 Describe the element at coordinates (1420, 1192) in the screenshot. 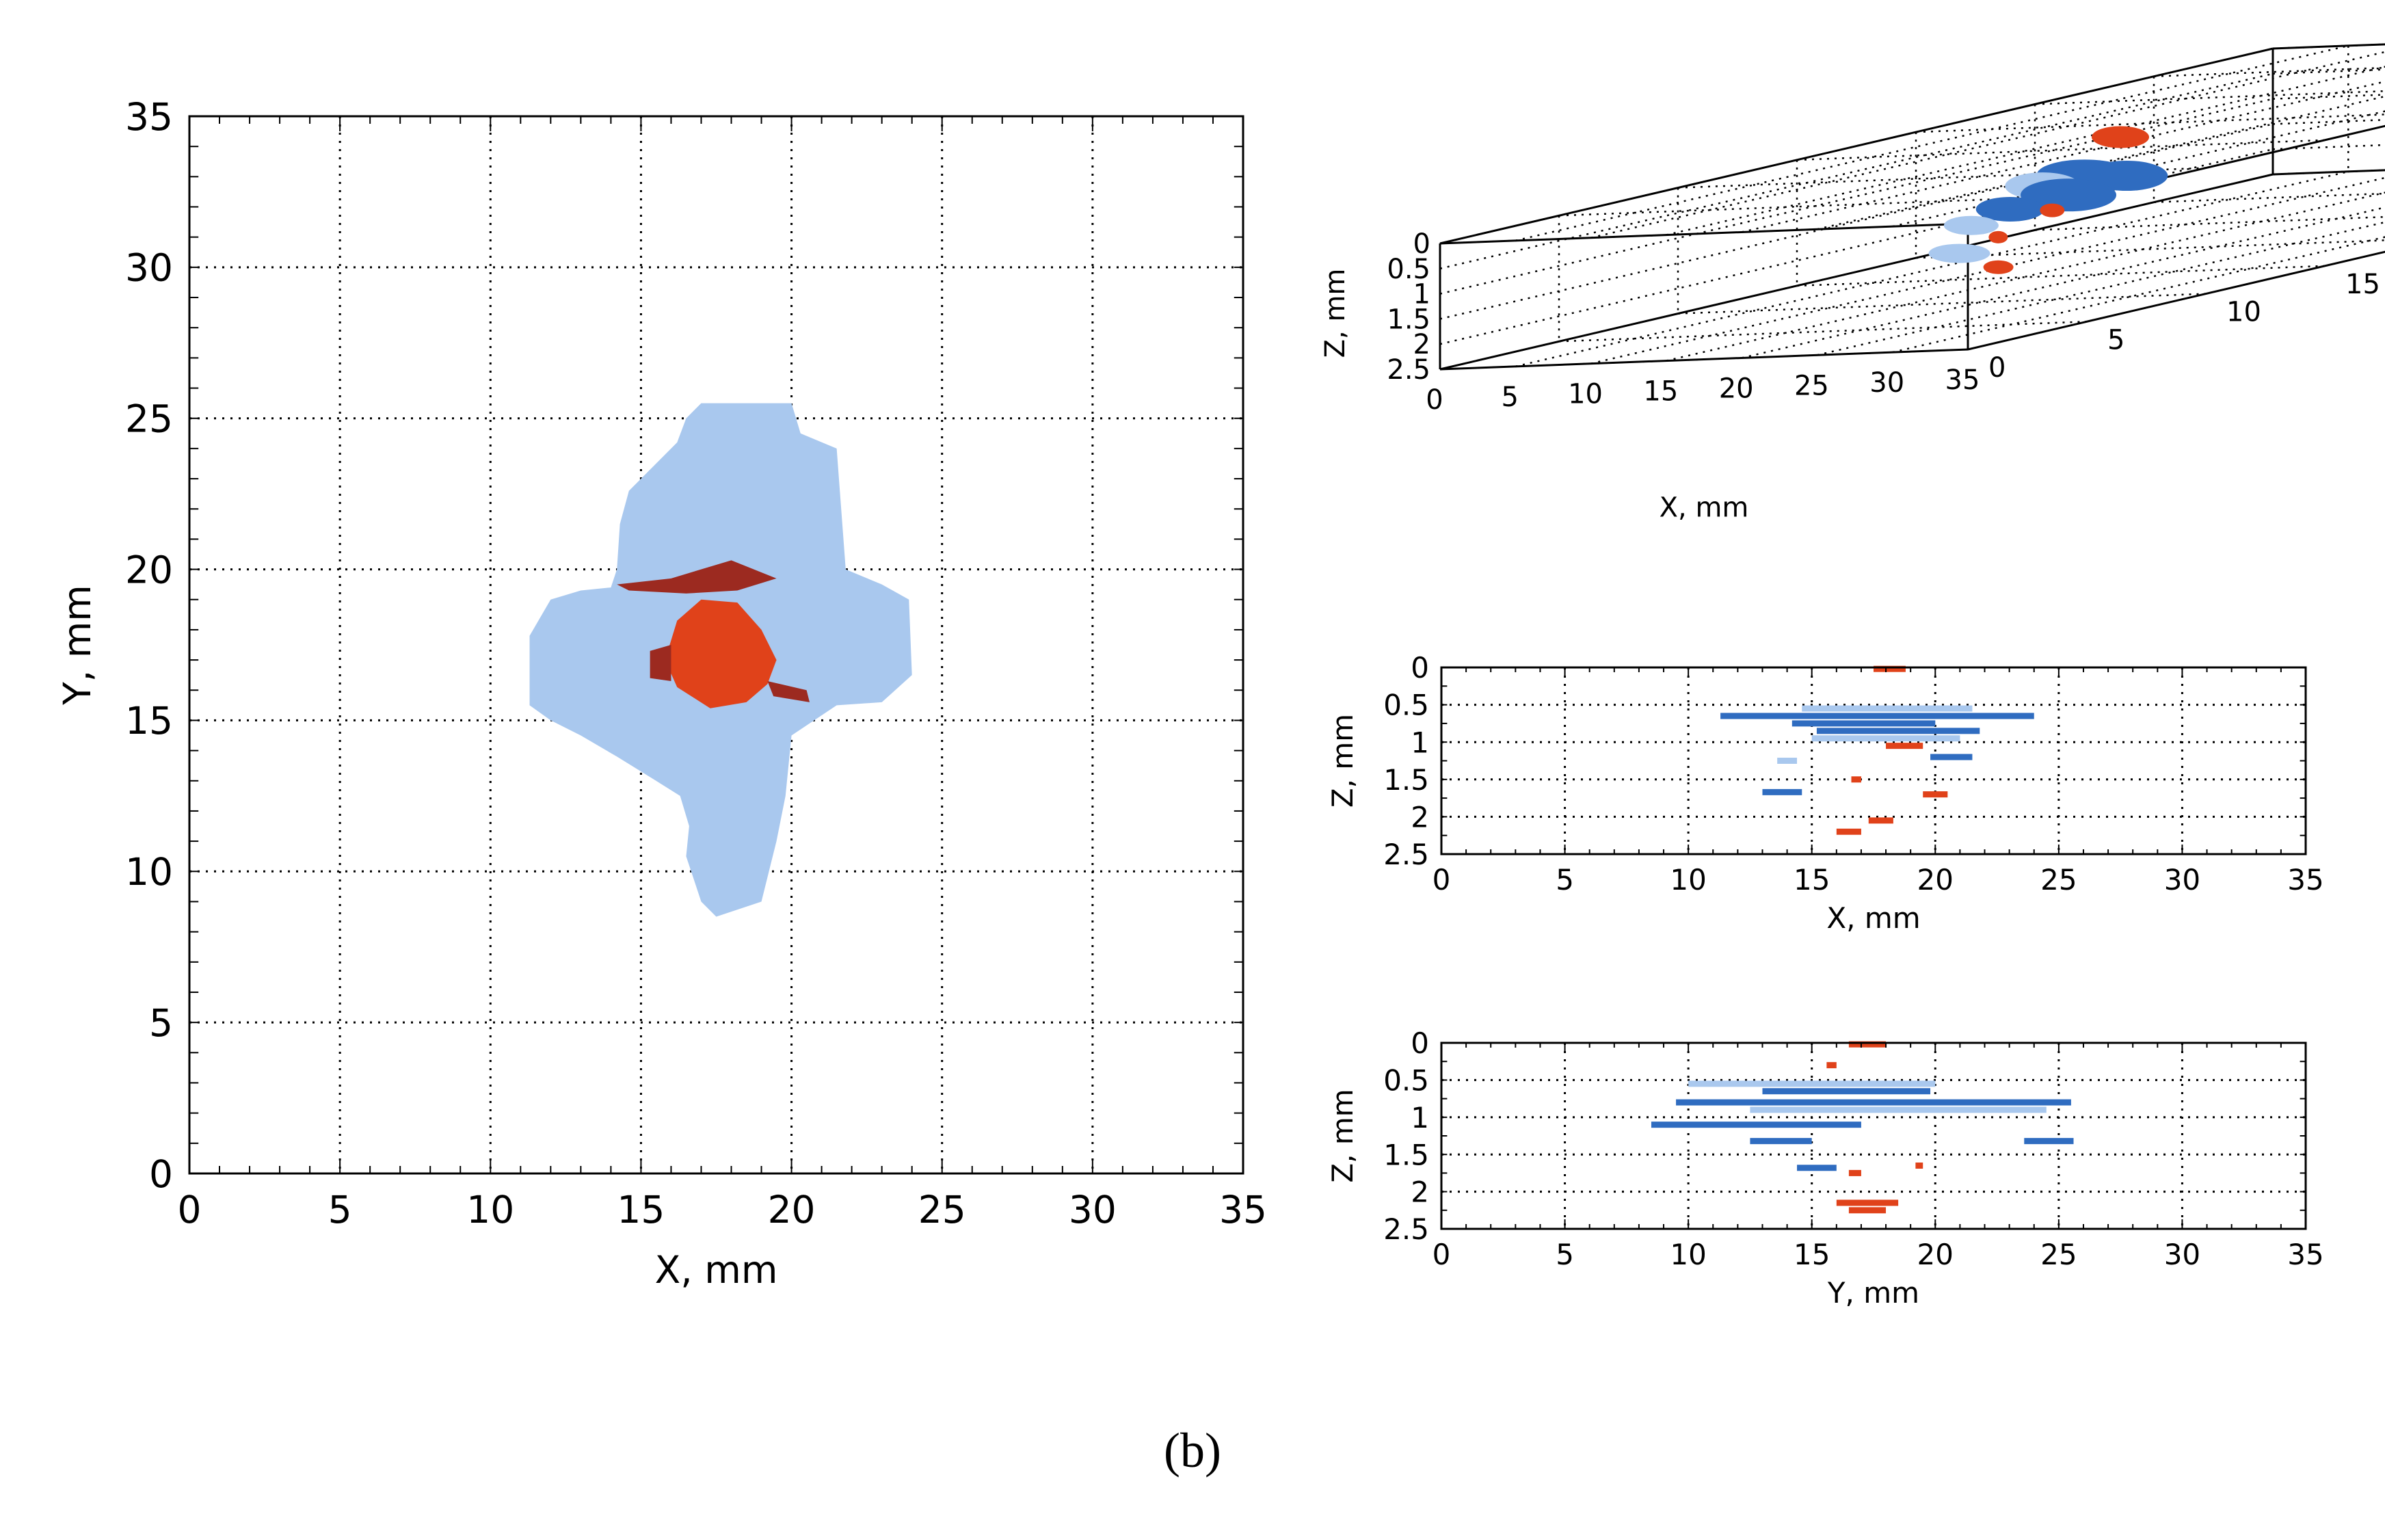

I see `y-tick-label: 2` at that location.